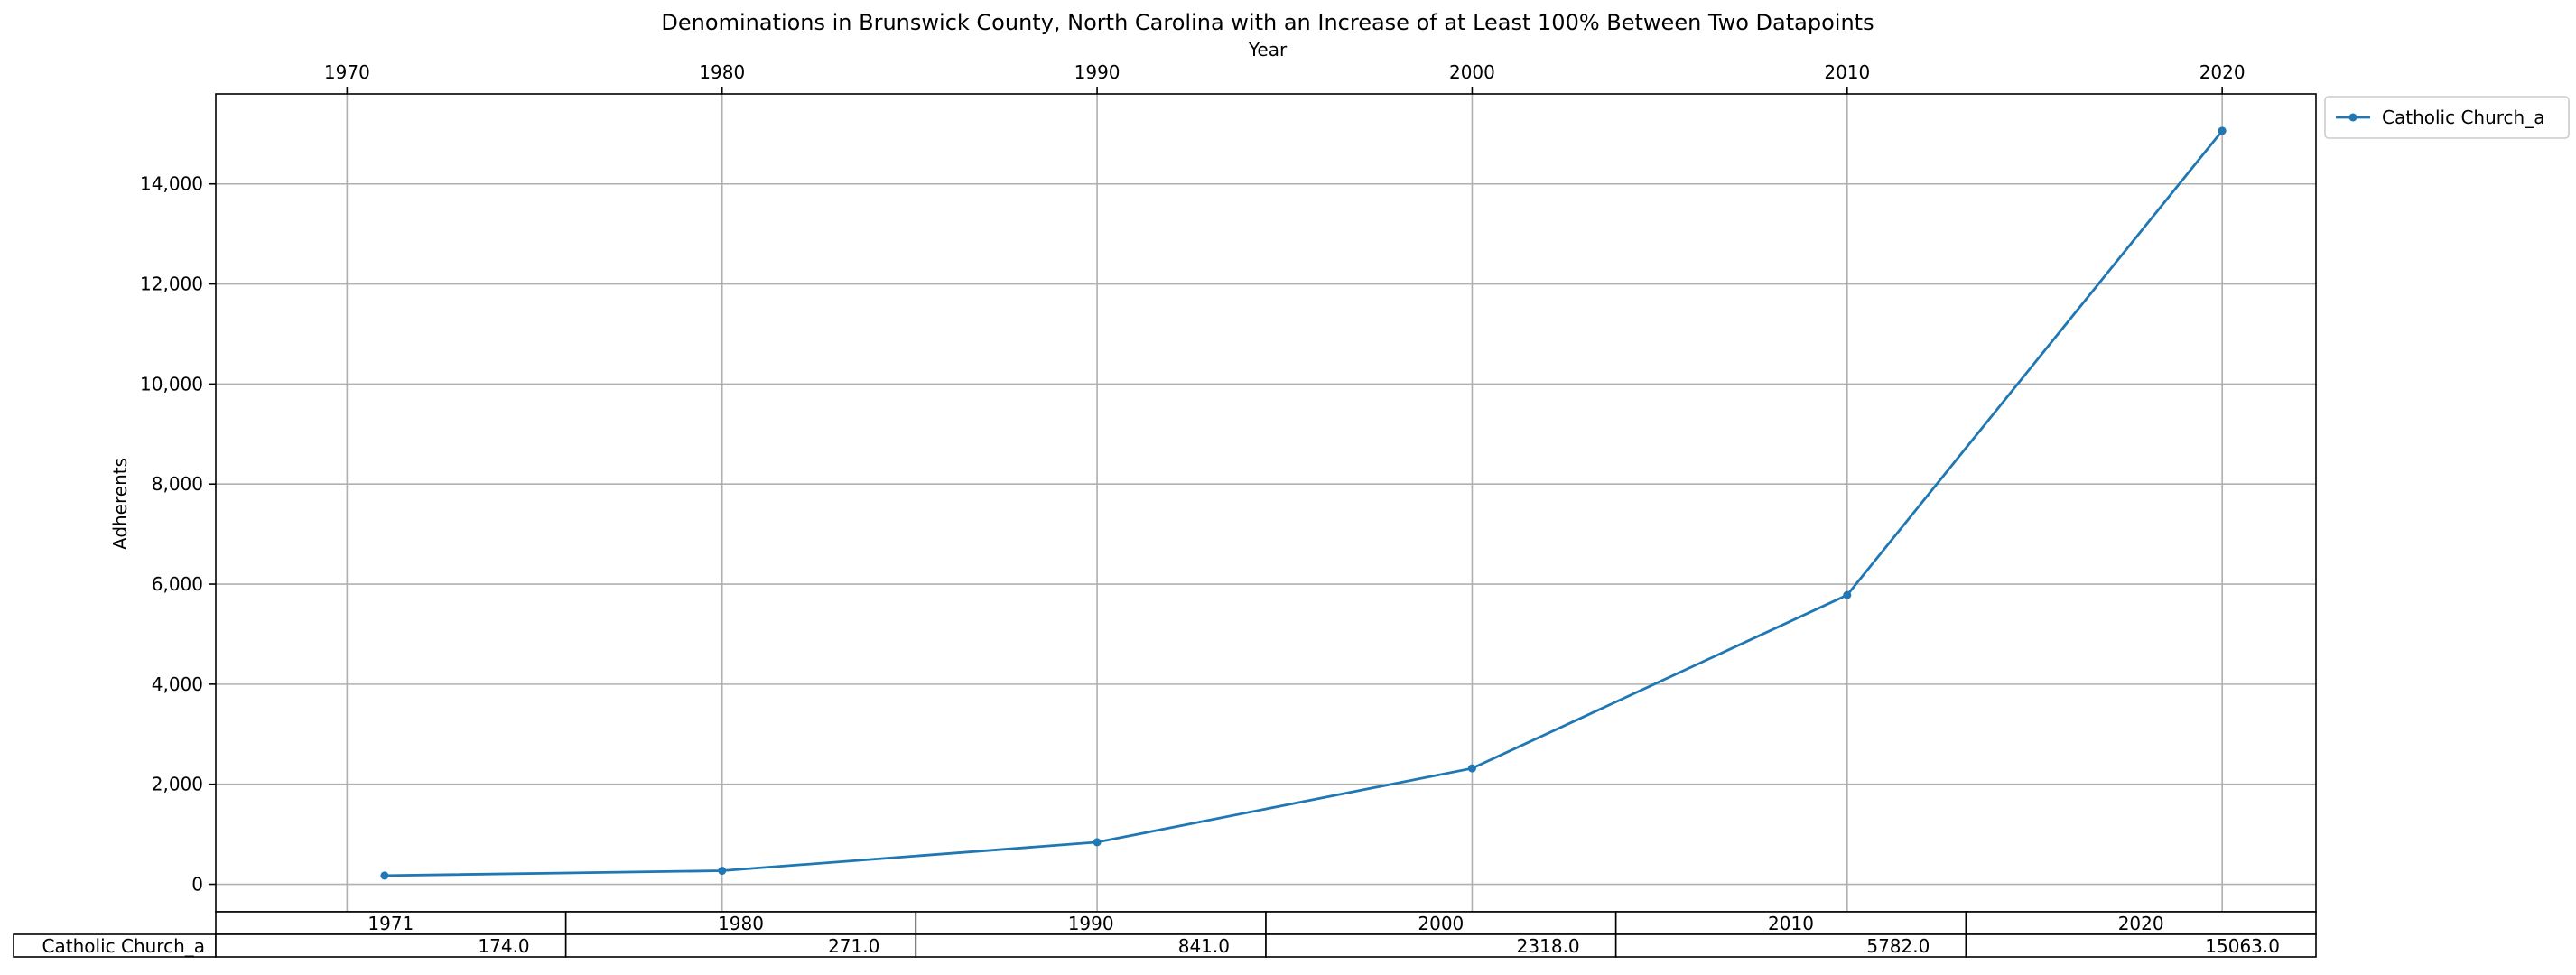  What do you see at coordinates (123, 946) in the screenshot?
I see `table-row-label: Catholic Church_a` at bounding box center [123, 946].